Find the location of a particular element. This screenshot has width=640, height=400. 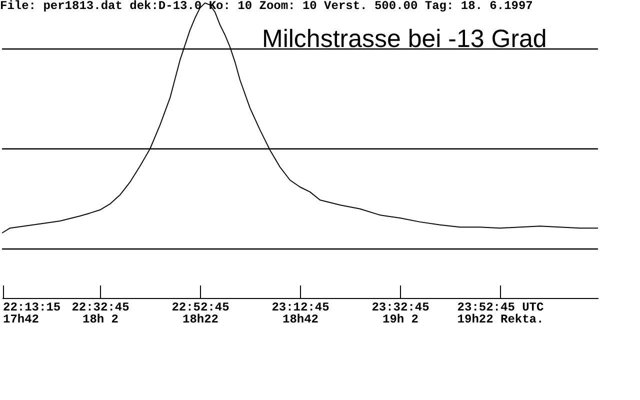

x-tick-label: 23:32:45 19h 2 is located at coordinates (401, 313).